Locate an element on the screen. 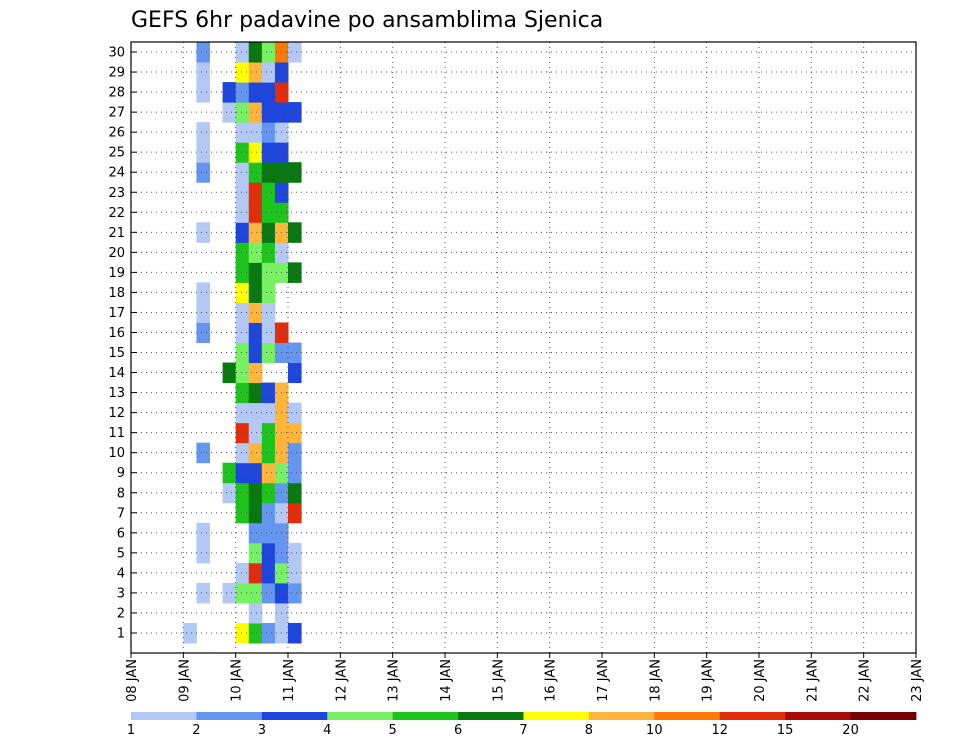 The height and width of the screenshot is (742, 960). legend-label: 15 is located at coordinates (785, 730).